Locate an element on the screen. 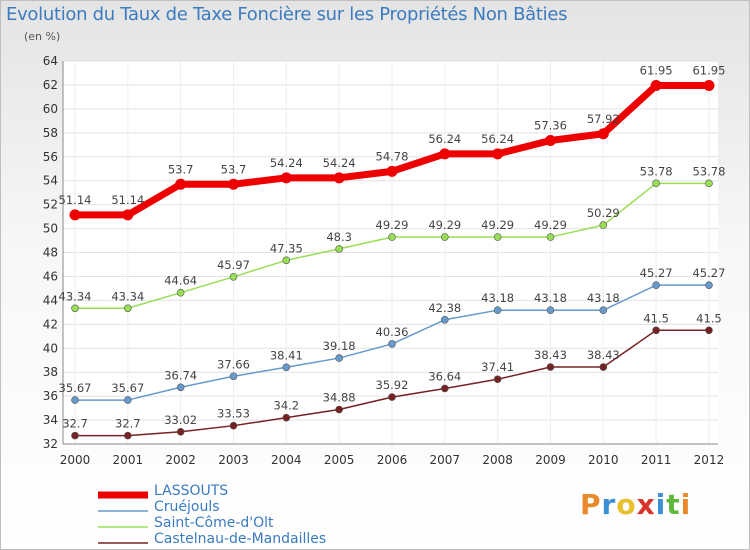 The height and width of the screenshot is (550, 750). chart-unit-label: (en %) is located at coordinates (42, 36).